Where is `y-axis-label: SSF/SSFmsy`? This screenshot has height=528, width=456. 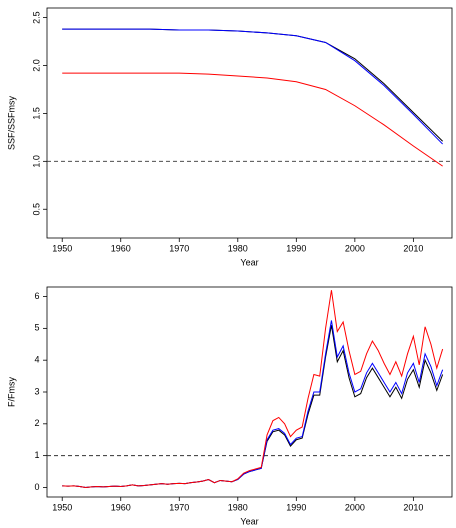
y-axis-label: SSF/SSFmsy is located at coordinates (11, 123).